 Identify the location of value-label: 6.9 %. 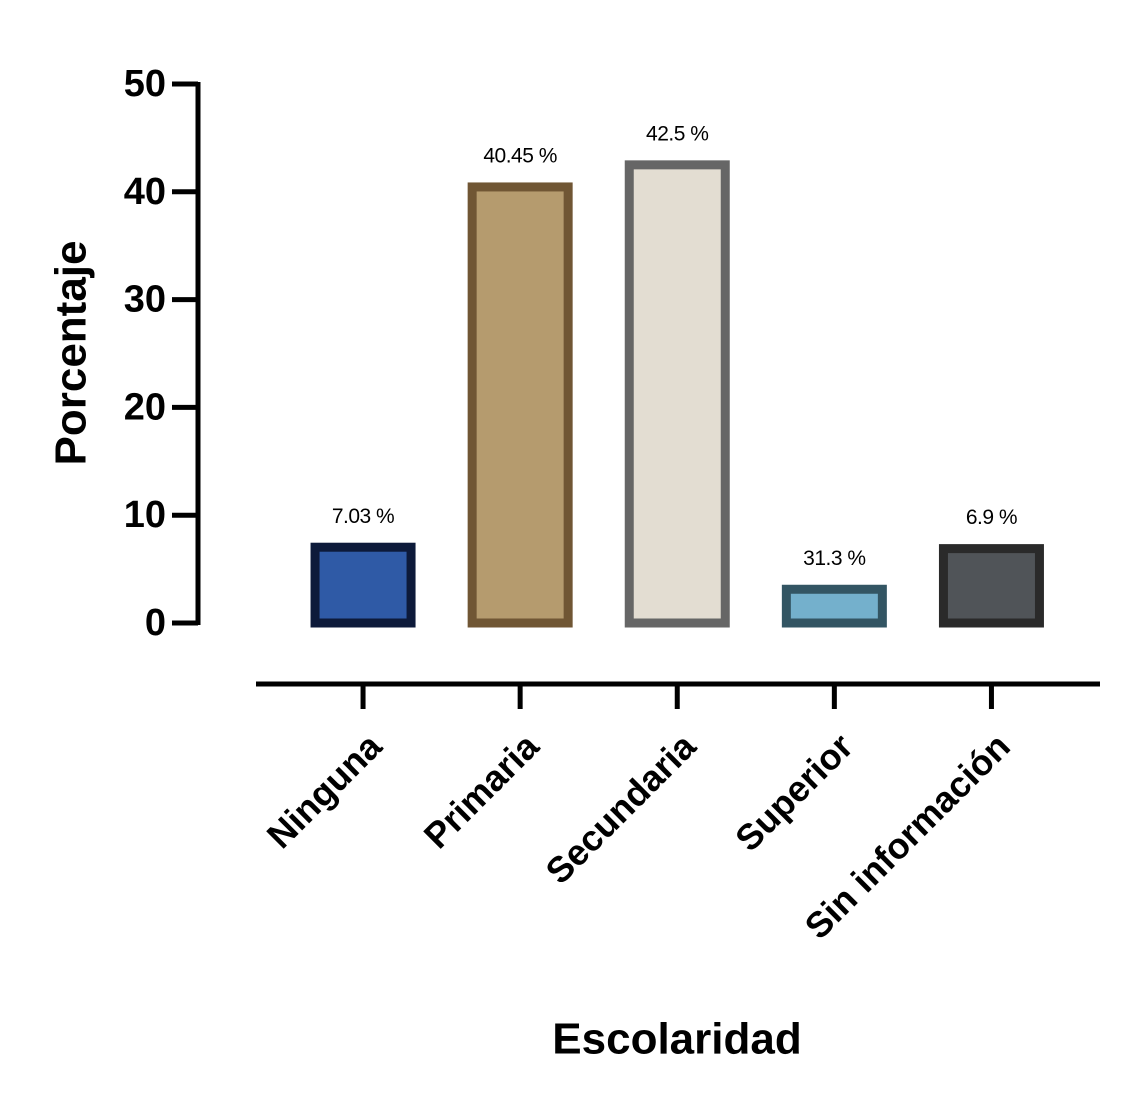
(991, 517).